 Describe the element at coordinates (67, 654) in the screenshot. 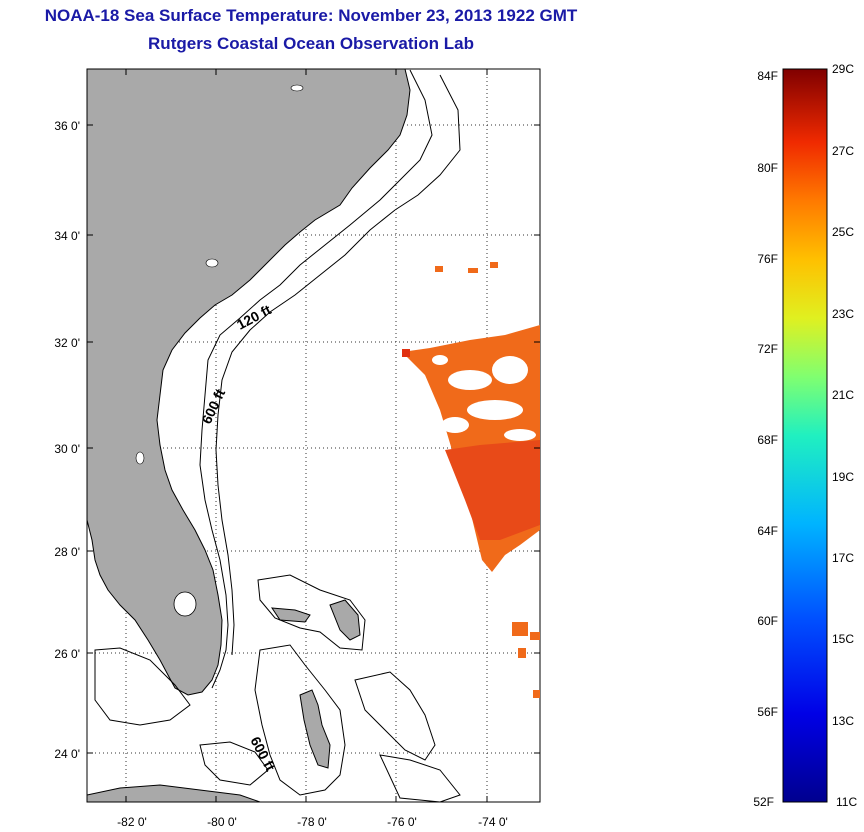

I see `lat-tick-label: 26 0'` at that location.